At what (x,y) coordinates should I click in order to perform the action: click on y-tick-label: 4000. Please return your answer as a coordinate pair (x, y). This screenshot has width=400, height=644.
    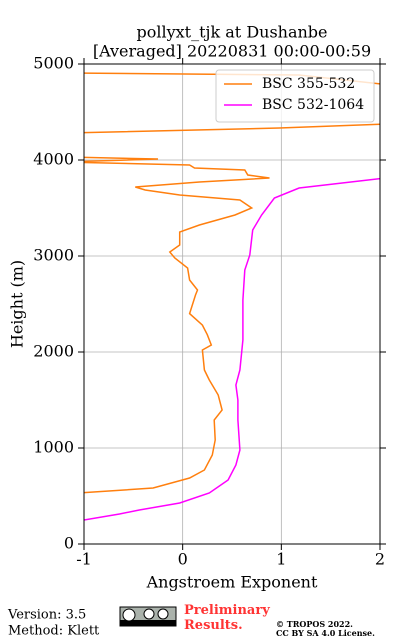
    Looking at the image, I should click on (53, 159).